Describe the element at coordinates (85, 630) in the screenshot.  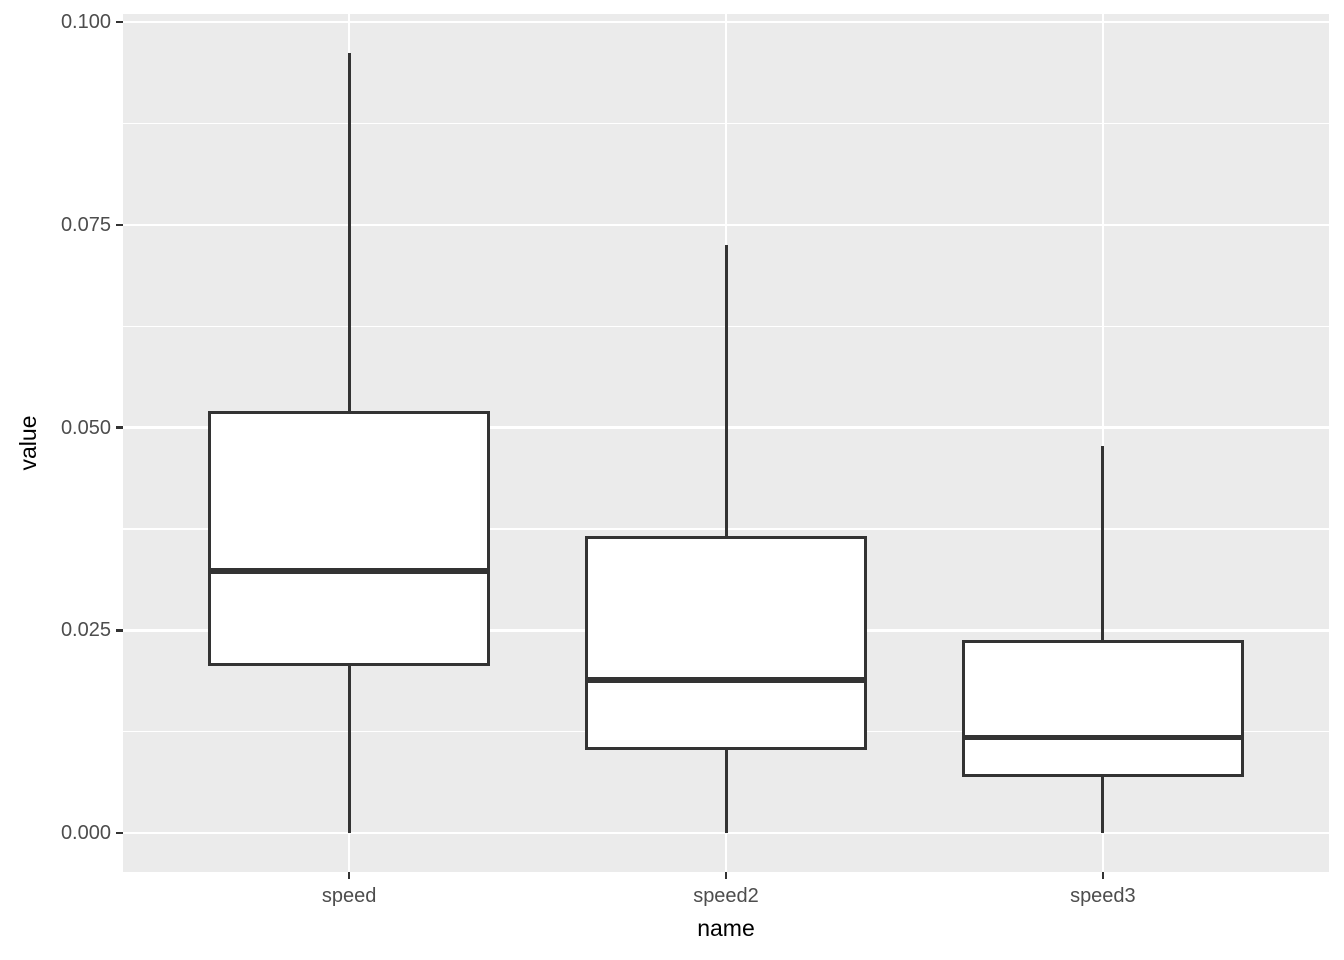
I see `y-tick-label: 0.025` at that location.